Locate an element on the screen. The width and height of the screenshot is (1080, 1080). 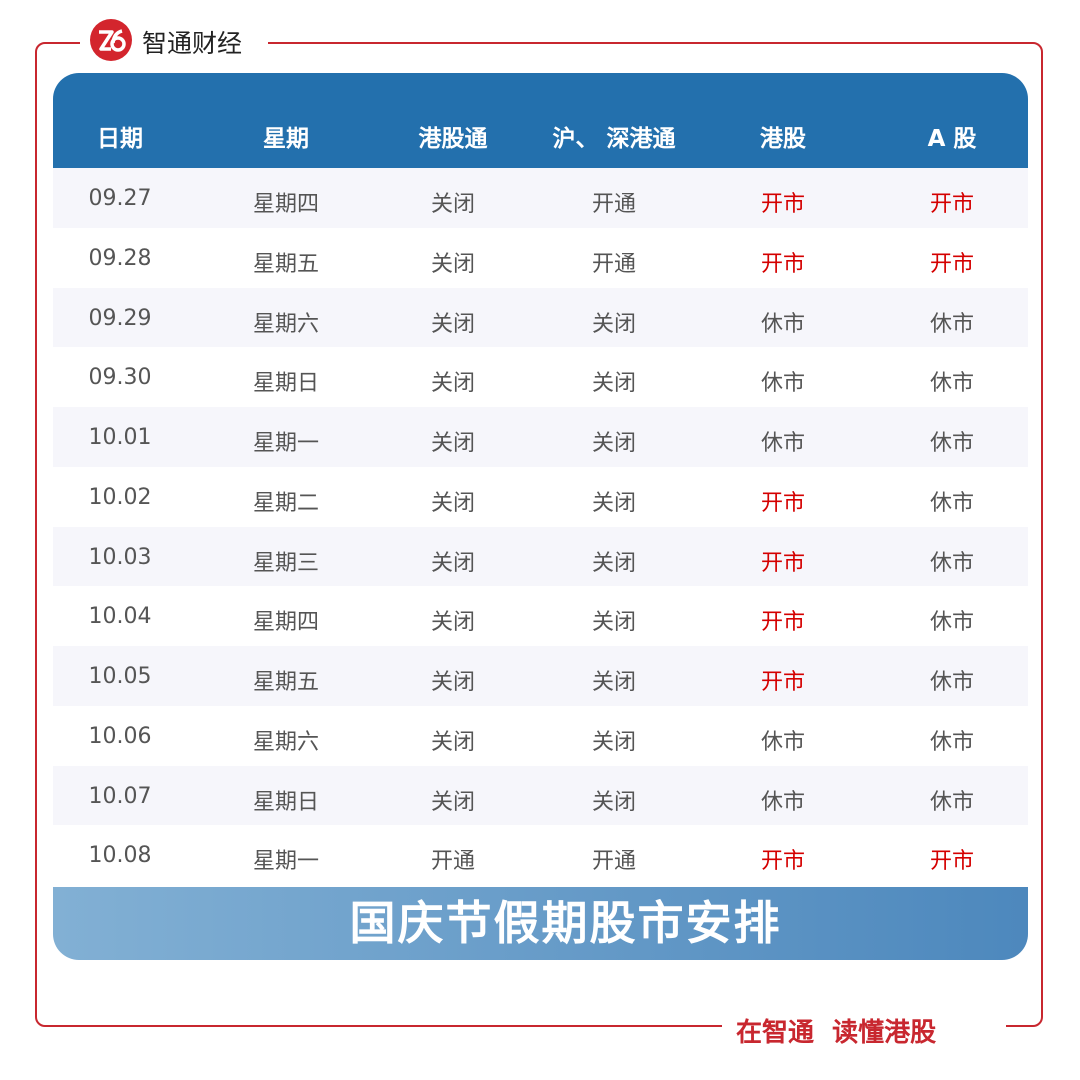
table-cell: 09.28 is located at coordinates (120, 258).